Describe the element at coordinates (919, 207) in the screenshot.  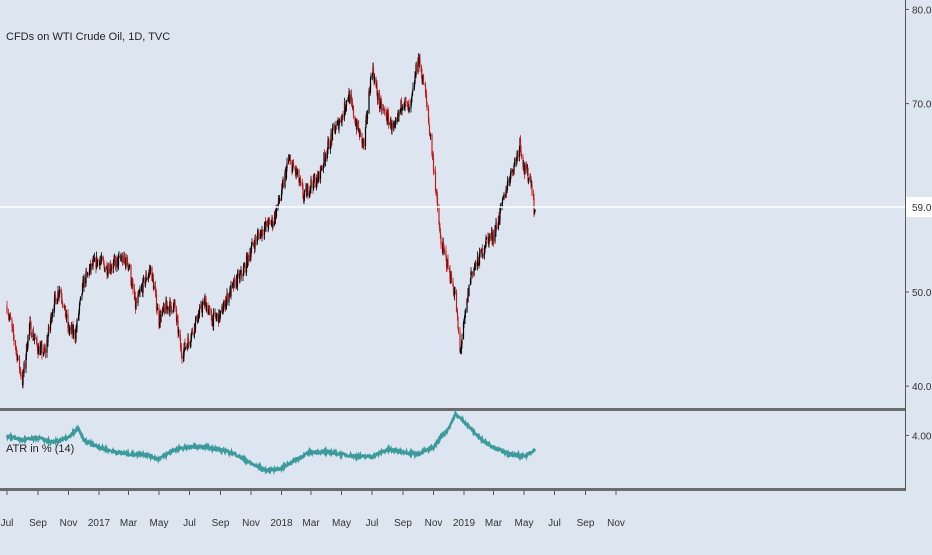
I see `last-price-tag-bg` at that location.